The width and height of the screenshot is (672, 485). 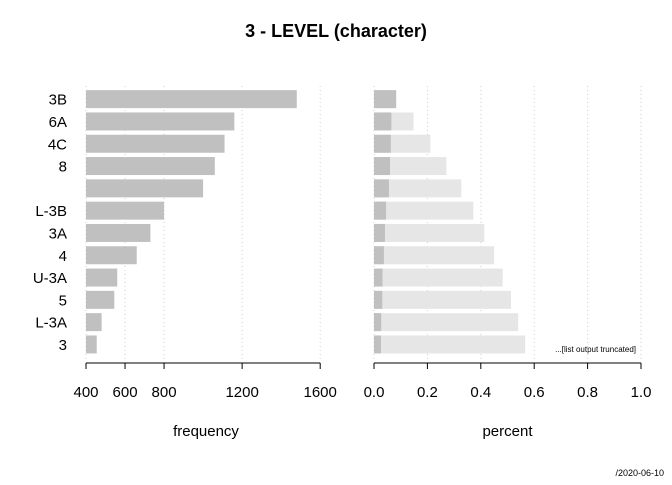 I want to click on truncation-note: ...[list output truncated], so click(x=595, y=349).